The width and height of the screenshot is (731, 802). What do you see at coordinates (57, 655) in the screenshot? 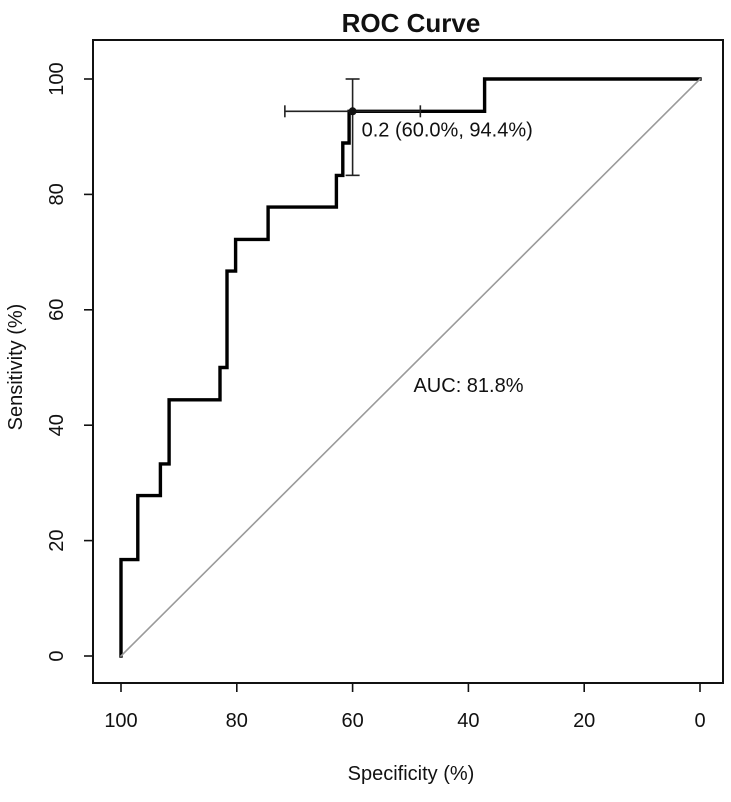
I see `y-tick-label: 0` at bounding box center [57, 655].